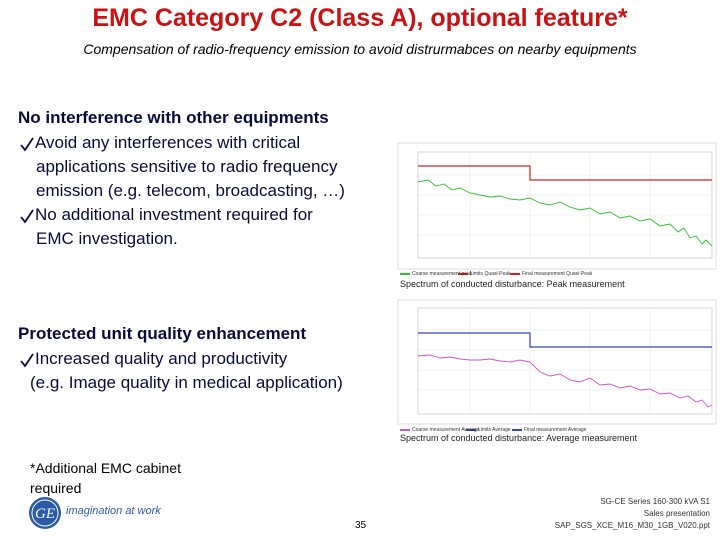 This screenshot has height=540, width=720. Describe the element at coordinates (162, 333) in the screenshot. I see `section-heading: Protected unit quality enhancement` at that location.